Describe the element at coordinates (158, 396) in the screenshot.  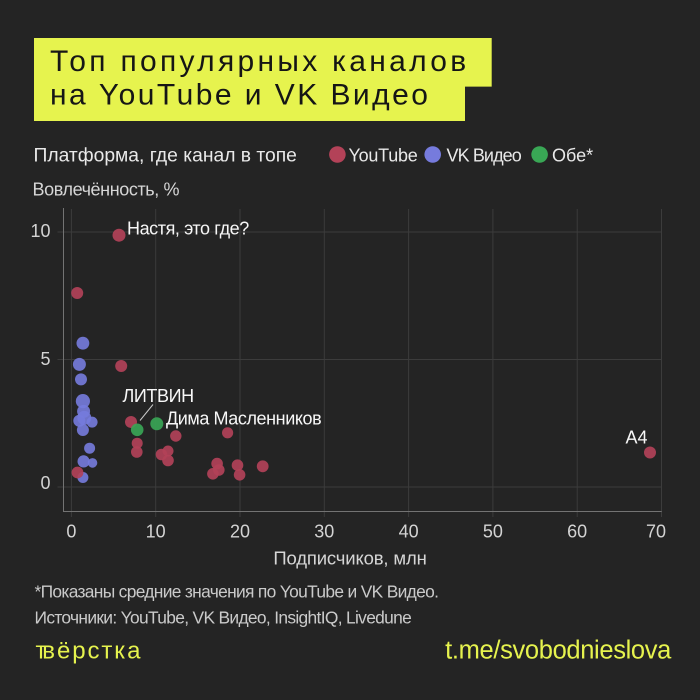
I see `svg-text: ЛИТВИН` at that location.